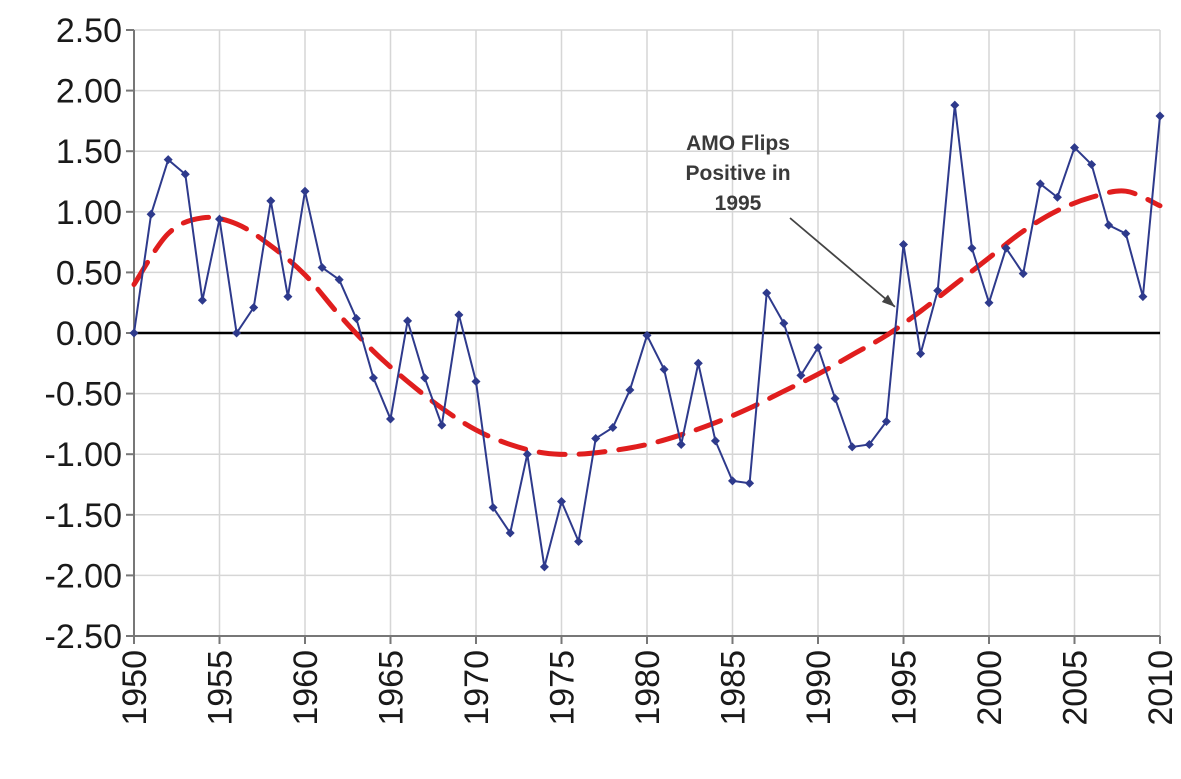 Image resolution: width=1181 pixels, height=779 pixels. Describe the element at coordinates (84, 576) in the screenshot. I see `y-tick-label: -2.00` at that location.